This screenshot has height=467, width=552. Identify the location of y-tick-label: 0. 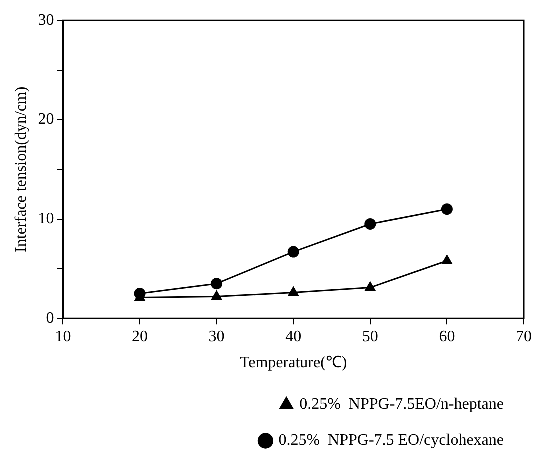
(50, 318).